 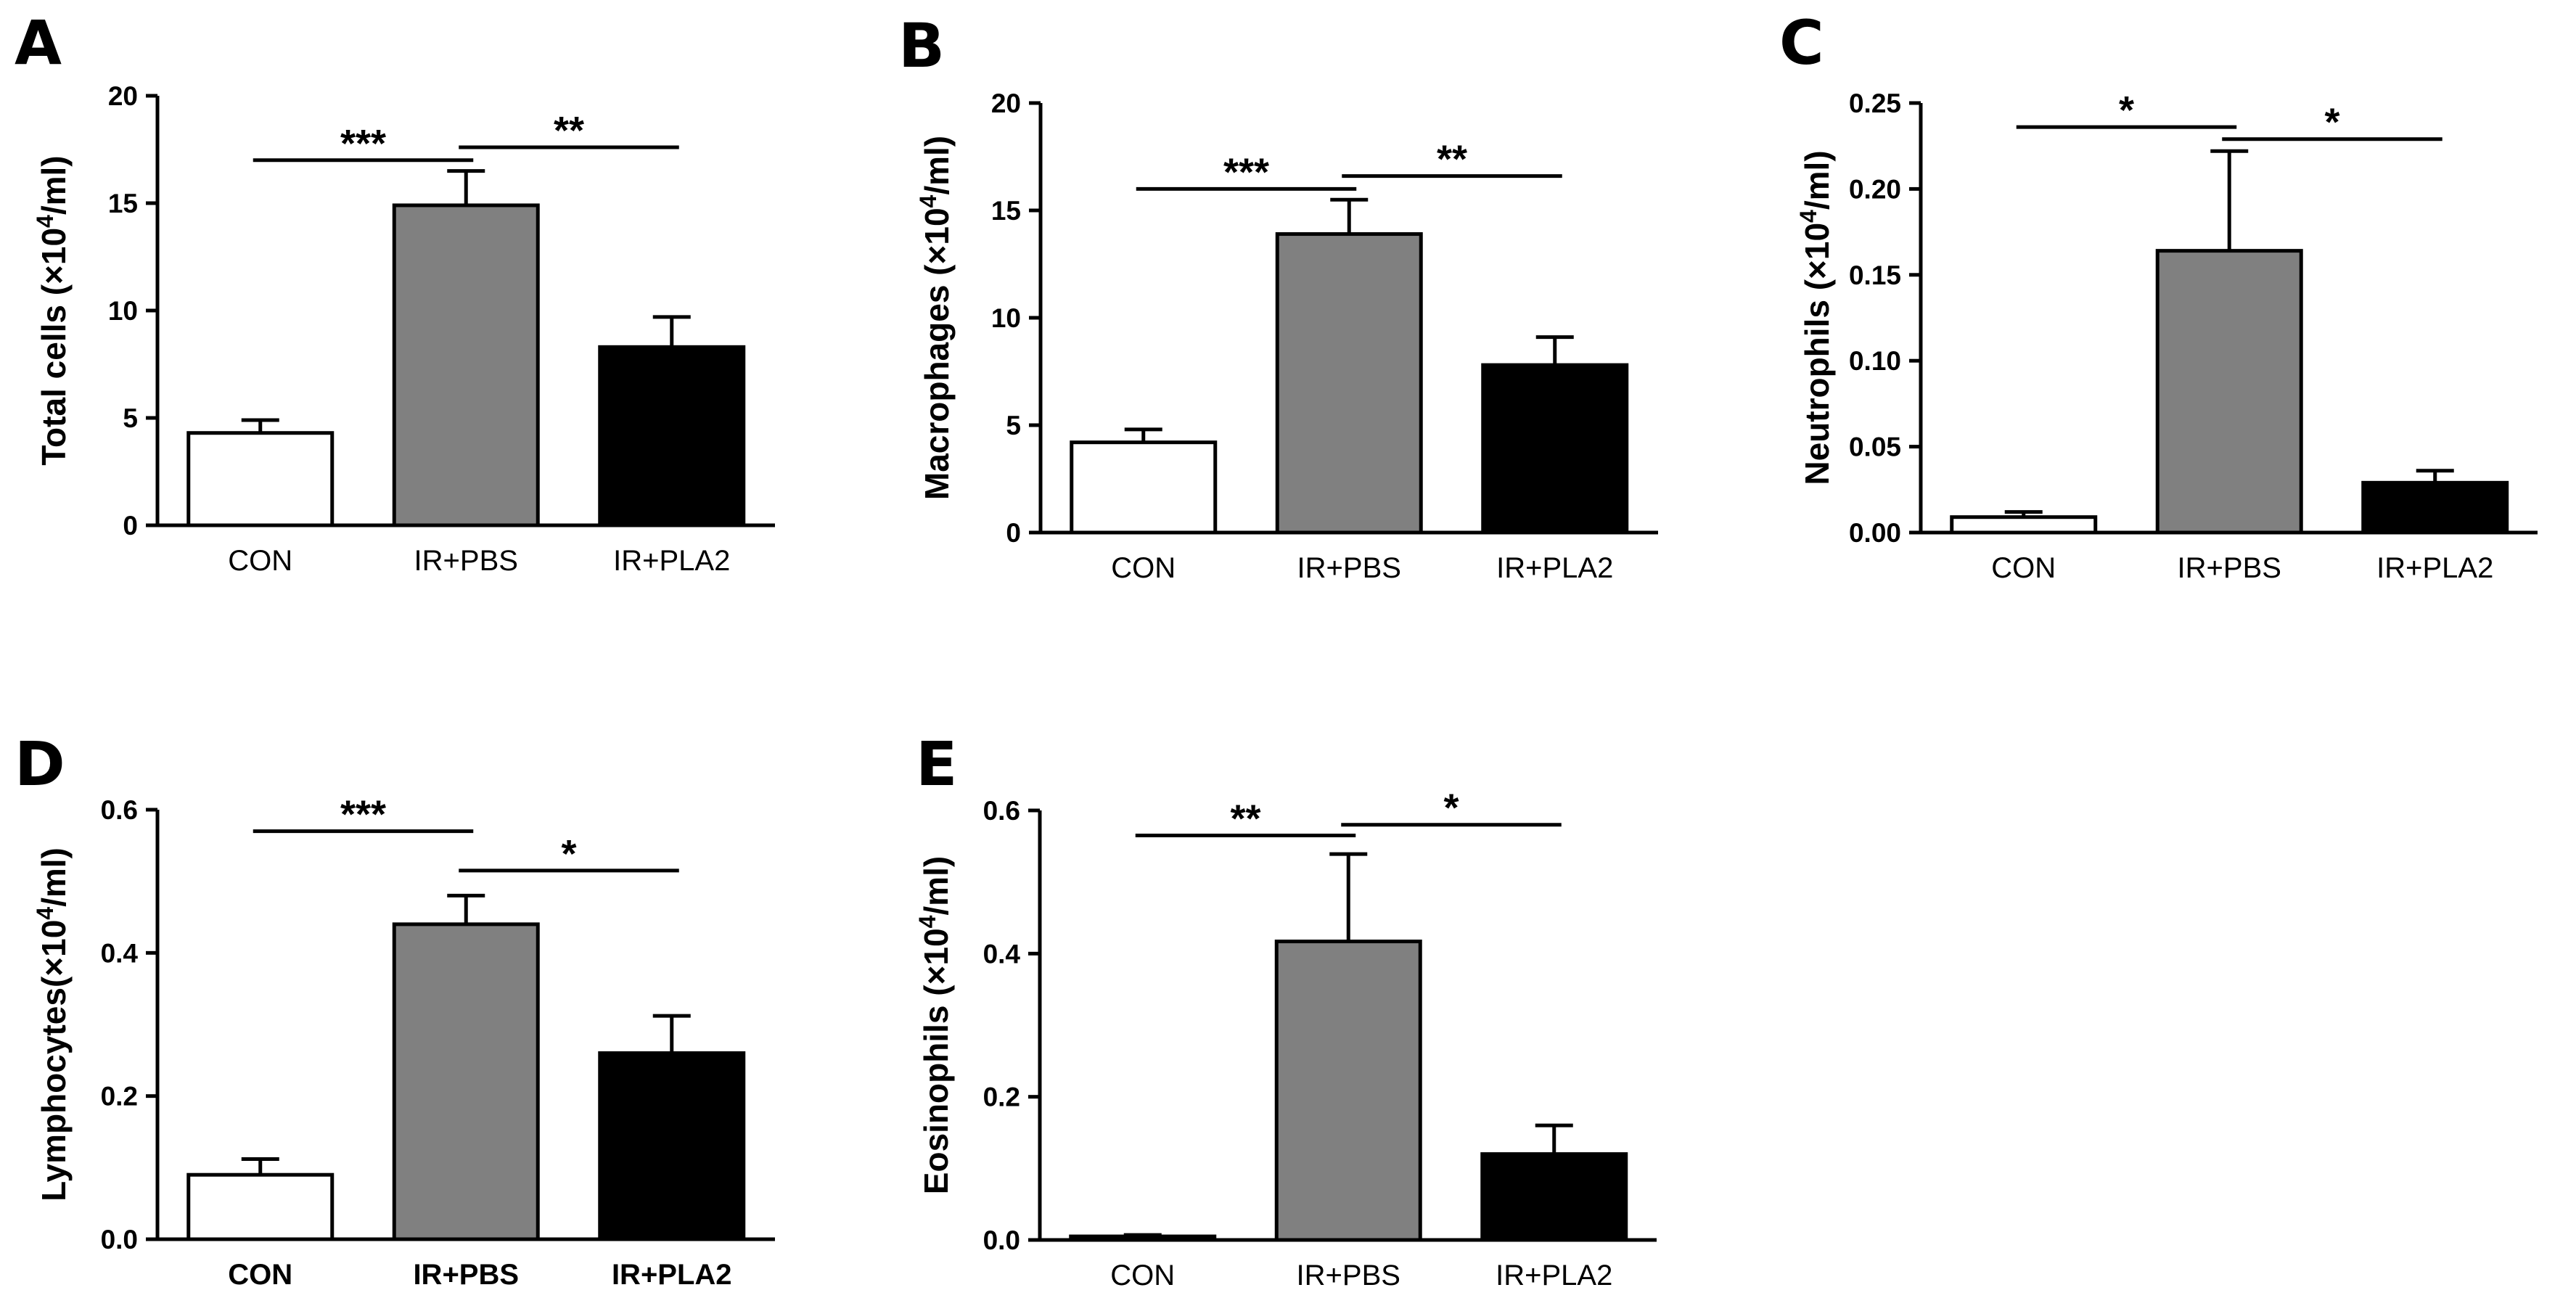 What do you see at coordinates (1006, 318) in the screenshot?
I see `y-tick-label-b: 10` at bounding box center [1006, 318].